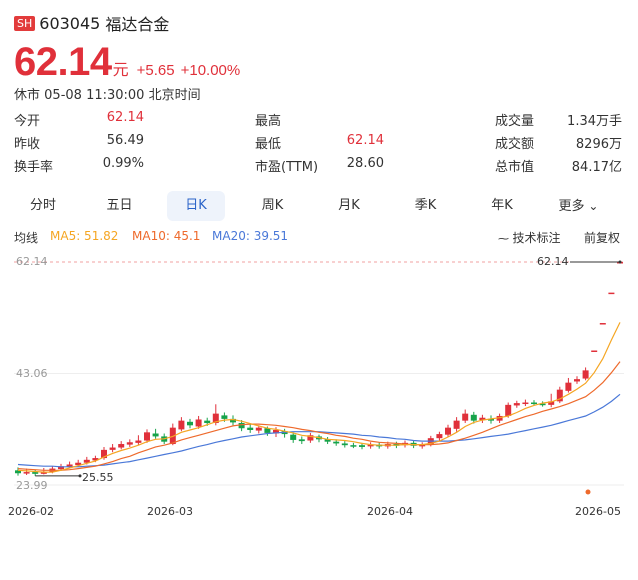 This screenshot has height=580, width=638. I want to click on tab-period-label: 日K, so click(196, 205).